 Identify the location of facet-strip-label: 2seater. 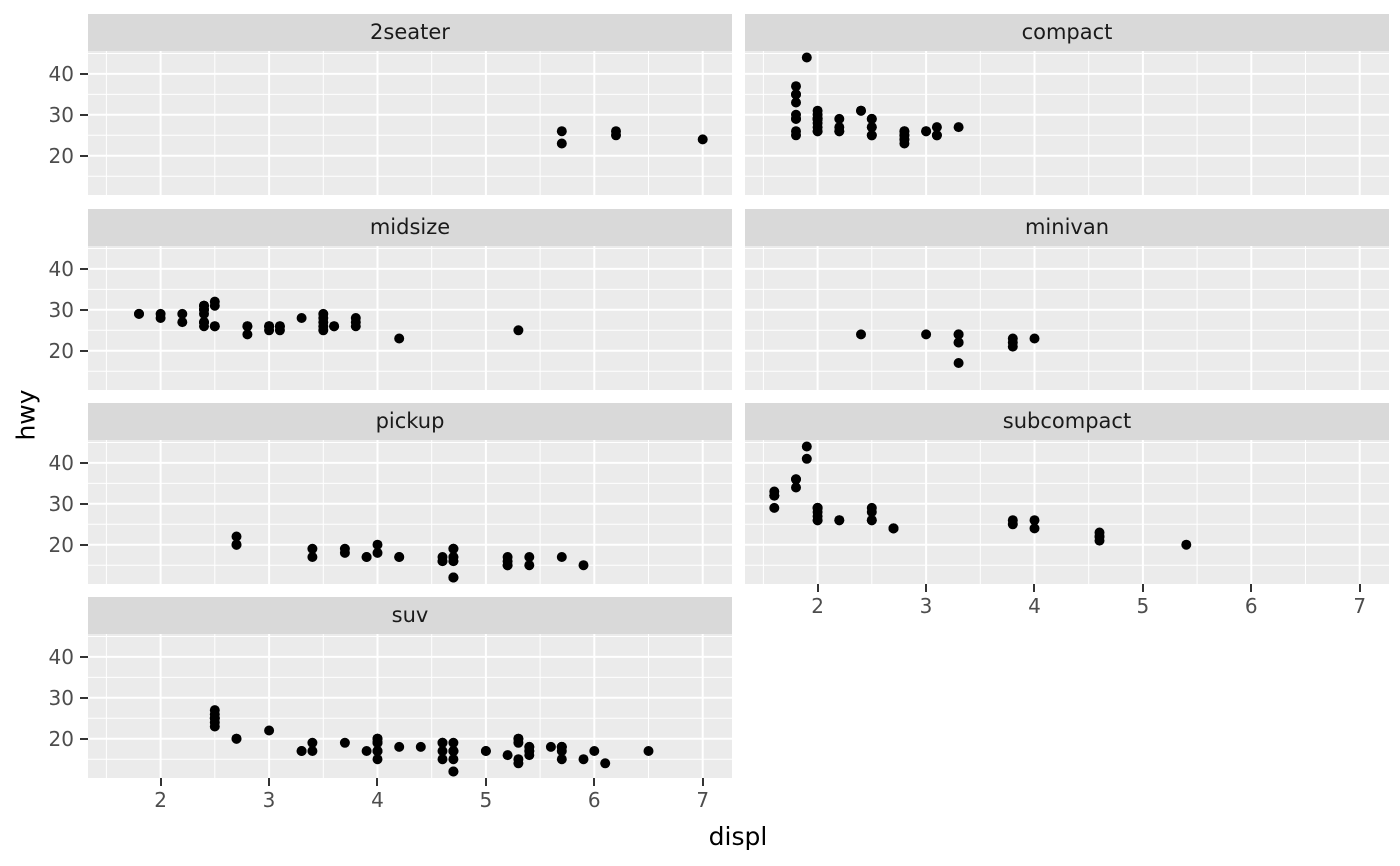
(410, 32).